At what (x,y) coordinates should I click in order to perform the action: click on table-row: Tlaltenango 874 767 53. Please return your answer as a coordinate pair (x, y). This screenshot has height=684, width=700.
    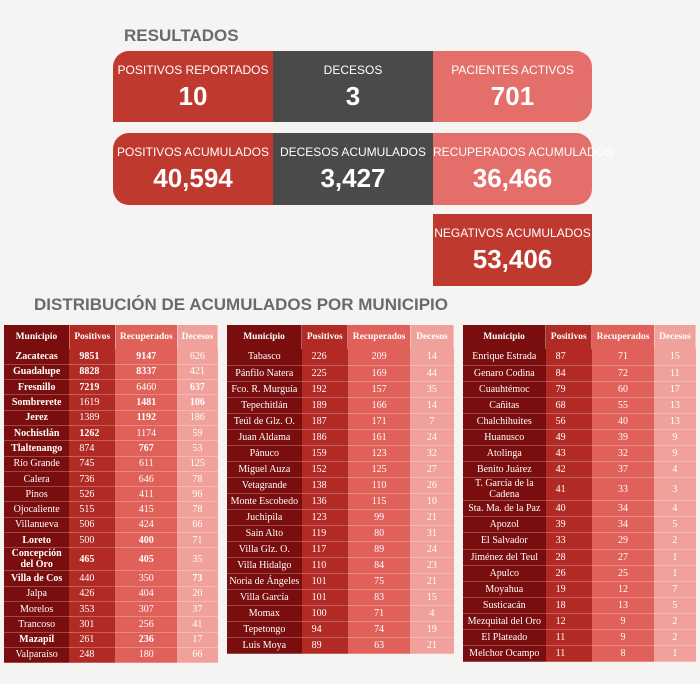
    Looking at the image, I should click on (111, 448).